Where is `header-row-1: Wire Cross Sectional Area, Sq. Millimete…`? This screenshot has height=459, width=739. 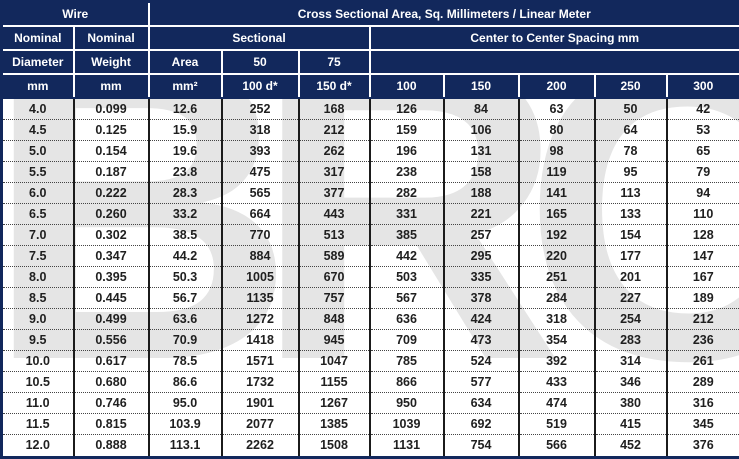
header-row-1: Wire Cross Sectional Area, Sq. Millimete… is located at coordinates (369, 13).